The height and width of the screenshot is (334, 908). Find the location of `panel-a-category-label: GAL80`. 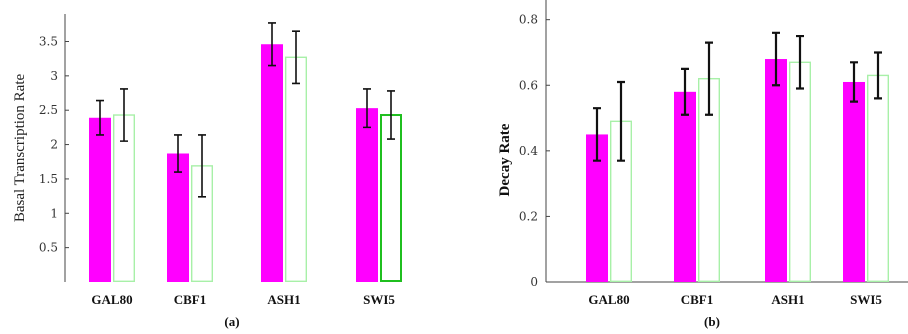

panel-a-category-label: GAL80 is located at coordinates (111, 299).